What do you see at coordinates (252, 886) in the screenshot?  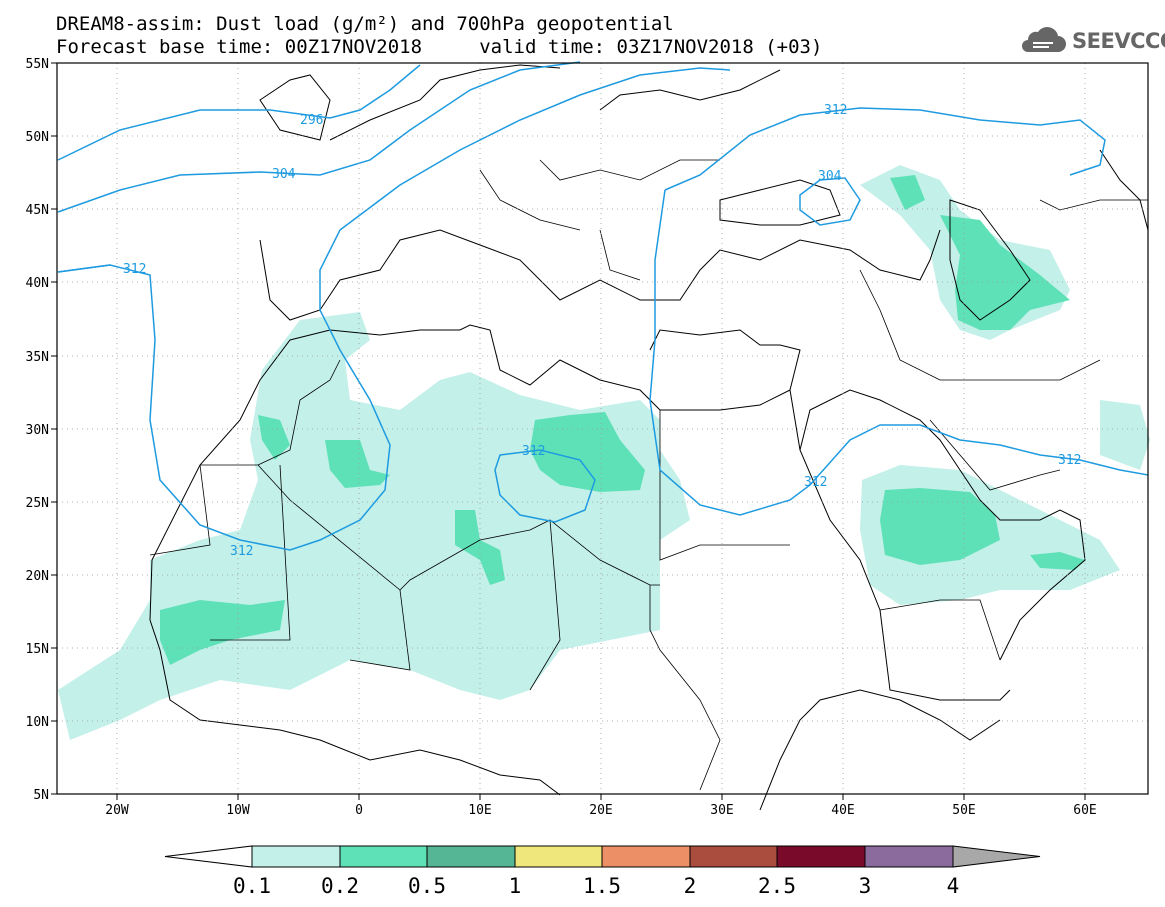 I see `colorbar-label: 0.1` at bounding box center [252, 886].